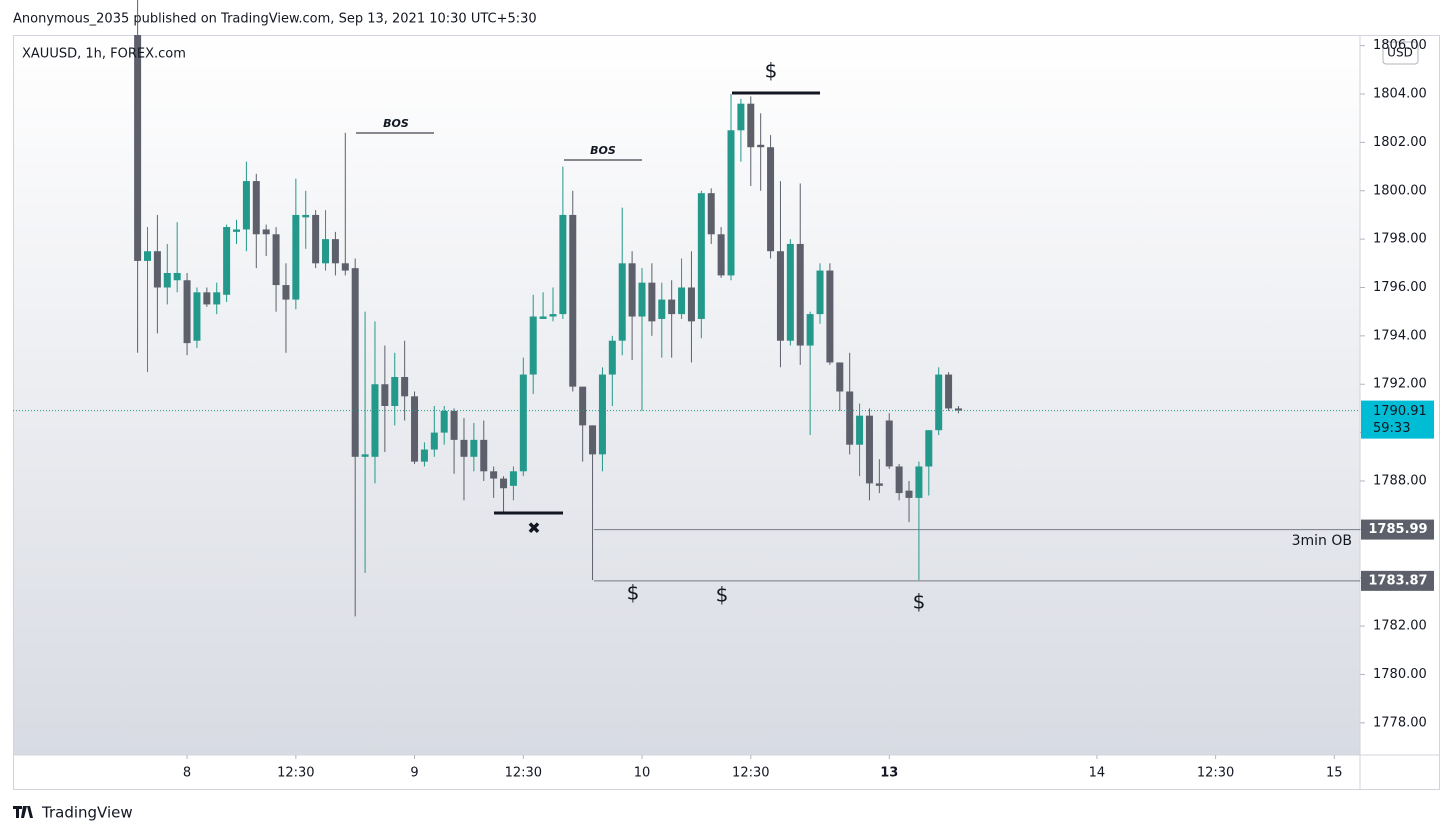 This screenshot has width=1453, height=838. Describe the element at coordinates (533, 528) in the screenshot. I see `annotation: ✖` at that location.